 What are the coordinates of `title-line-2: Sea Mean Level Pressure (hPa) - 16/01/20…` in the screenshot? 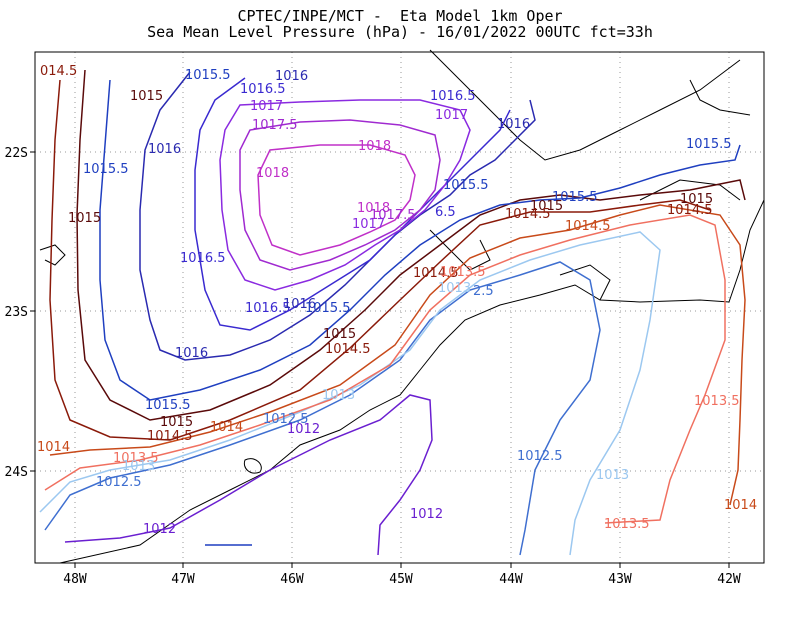 It's located at (400, 32).